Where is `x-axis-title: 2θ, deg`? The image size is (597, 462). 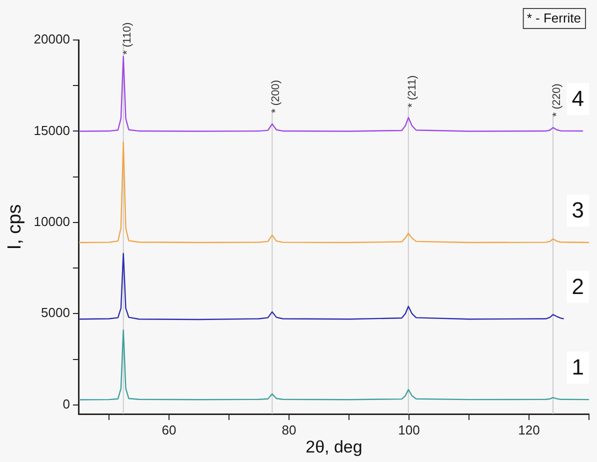 x-axis-title: 2θ, deg is located at coordinates (334, 446).